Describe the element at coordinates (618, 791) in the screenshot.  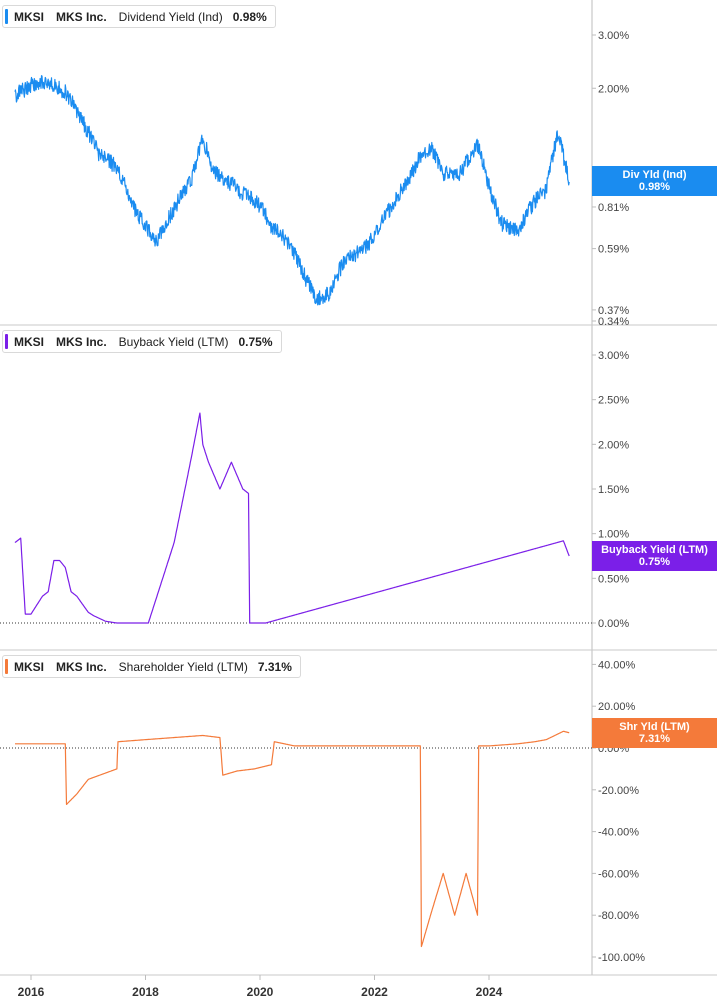
I see `y-tick-label: -20.00%` at that location.